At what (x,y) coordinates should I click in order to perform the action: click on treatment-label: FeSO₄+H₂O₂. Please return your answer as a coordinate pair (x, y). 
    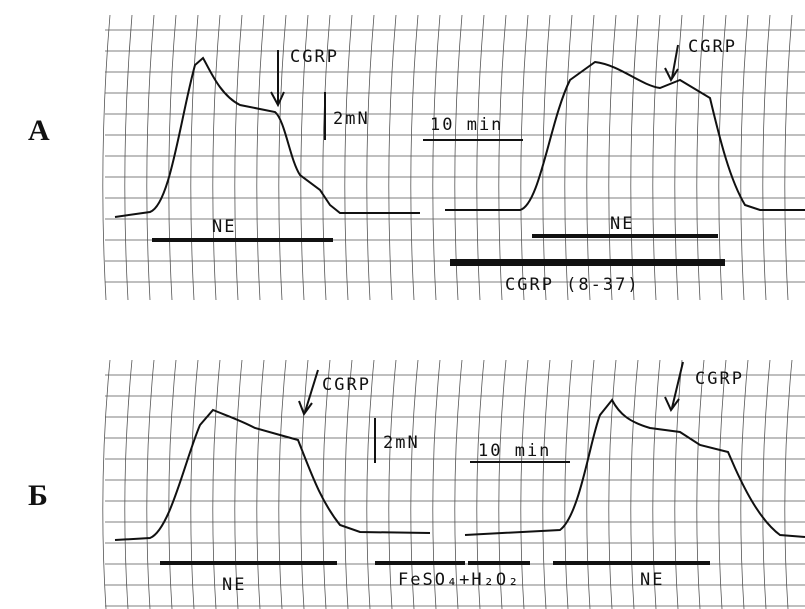
    Looking at the image, I should click on (459, 580).